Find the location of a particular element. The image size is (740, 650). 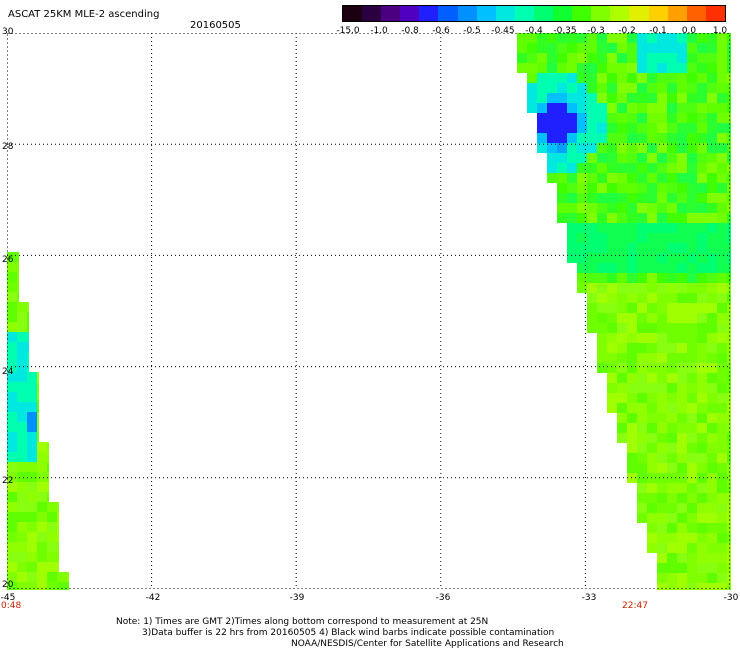

y-tick-24: 24 is located at coordinates (8, 372).